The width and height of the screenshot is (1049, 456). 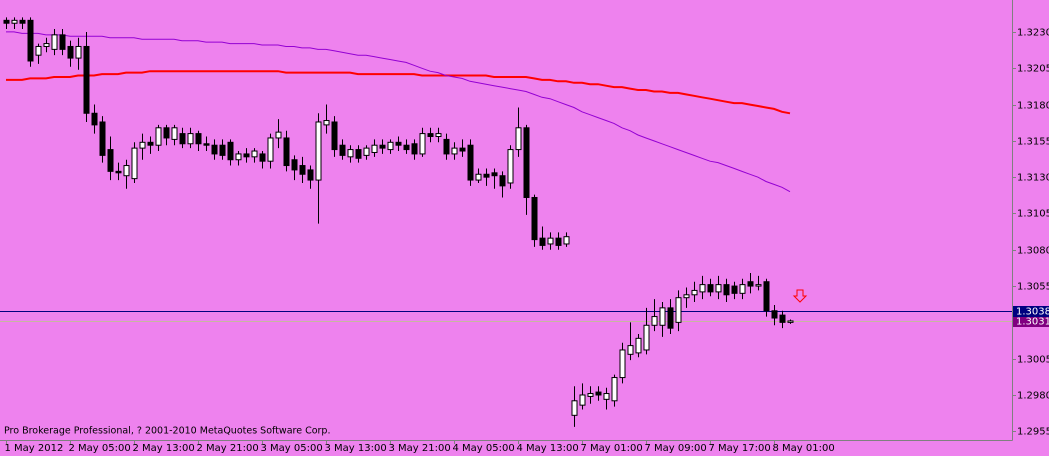 What do you see at coordinates (1033, 69) in the screenshot?
I see `y-tick-label: 1.3205` at bounding box center [1033, 69].